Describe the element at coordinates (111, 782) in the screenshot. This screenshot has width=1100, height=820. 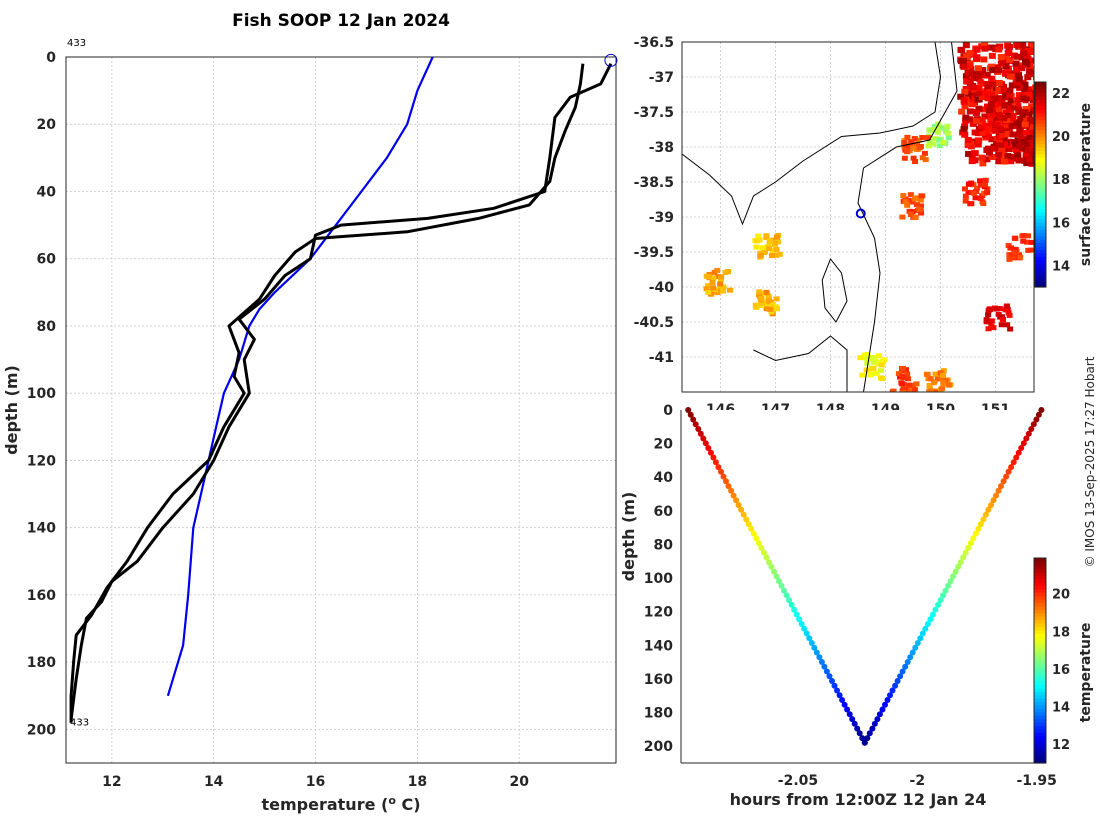
I see `x-tick-label: 12` at that location.